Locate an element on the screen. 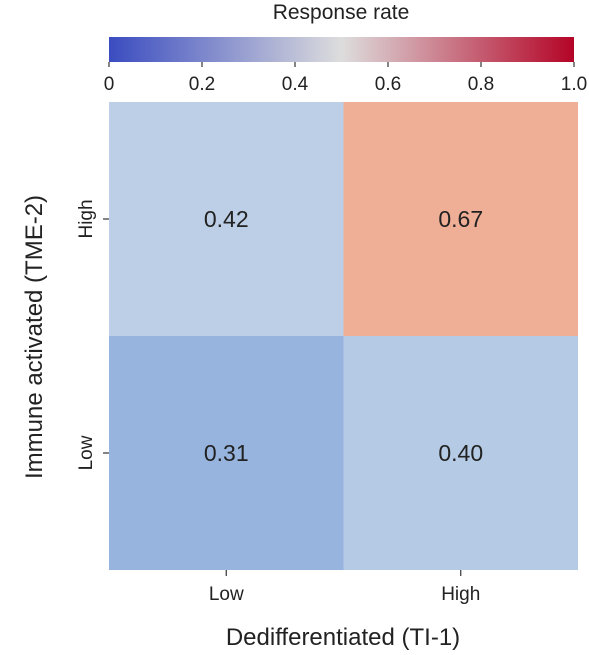 The image size is (589, 655). y-tick-label: Low is located at coordinates (86, 452).